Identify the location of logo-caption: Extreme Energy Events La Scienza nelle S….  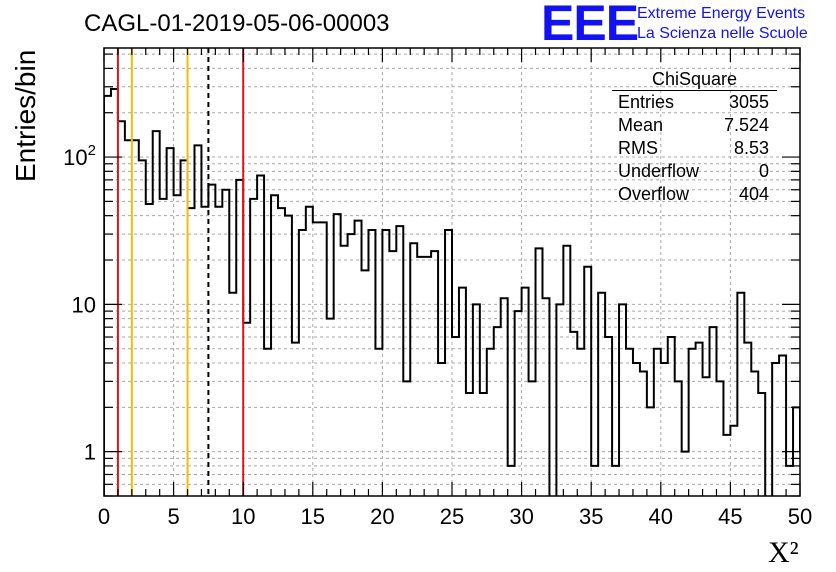
(722, 24).